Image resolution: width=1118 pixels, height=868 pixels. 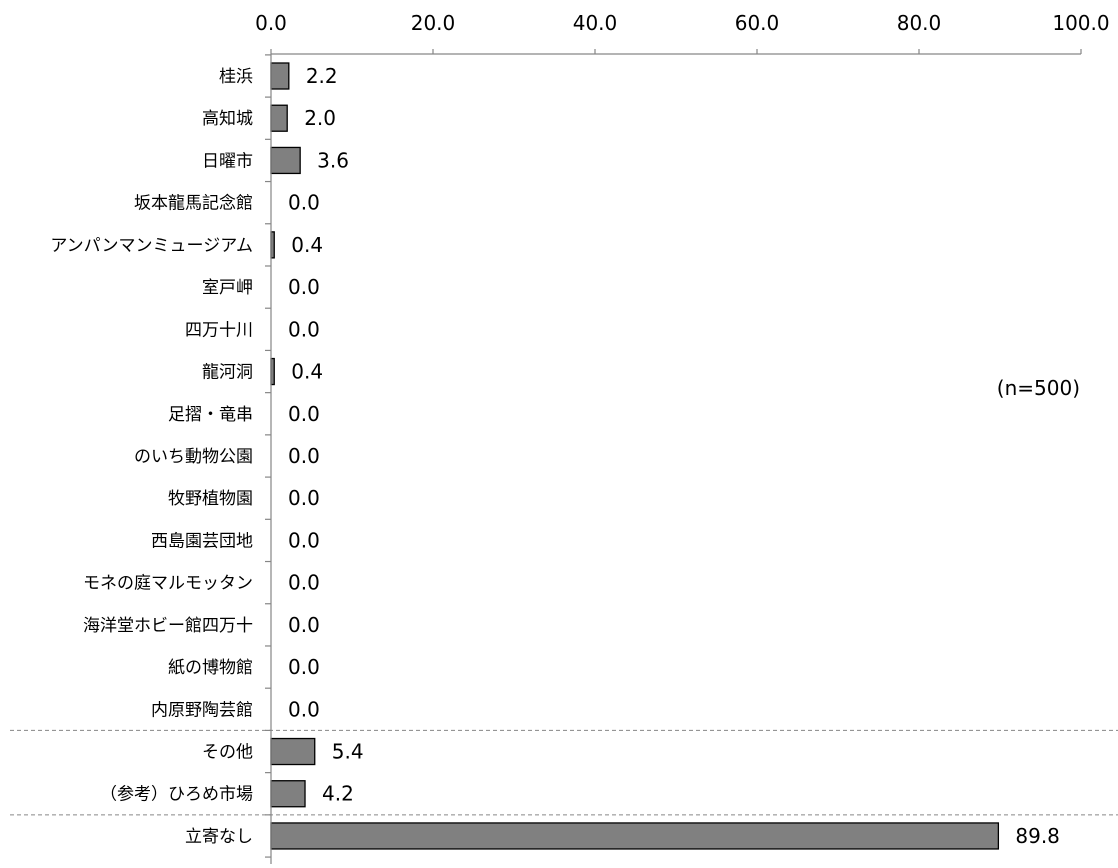 What do you see at coordinates (564, 772) in the screenshot?
I see `group-separators` at bounding box center [564, 772].